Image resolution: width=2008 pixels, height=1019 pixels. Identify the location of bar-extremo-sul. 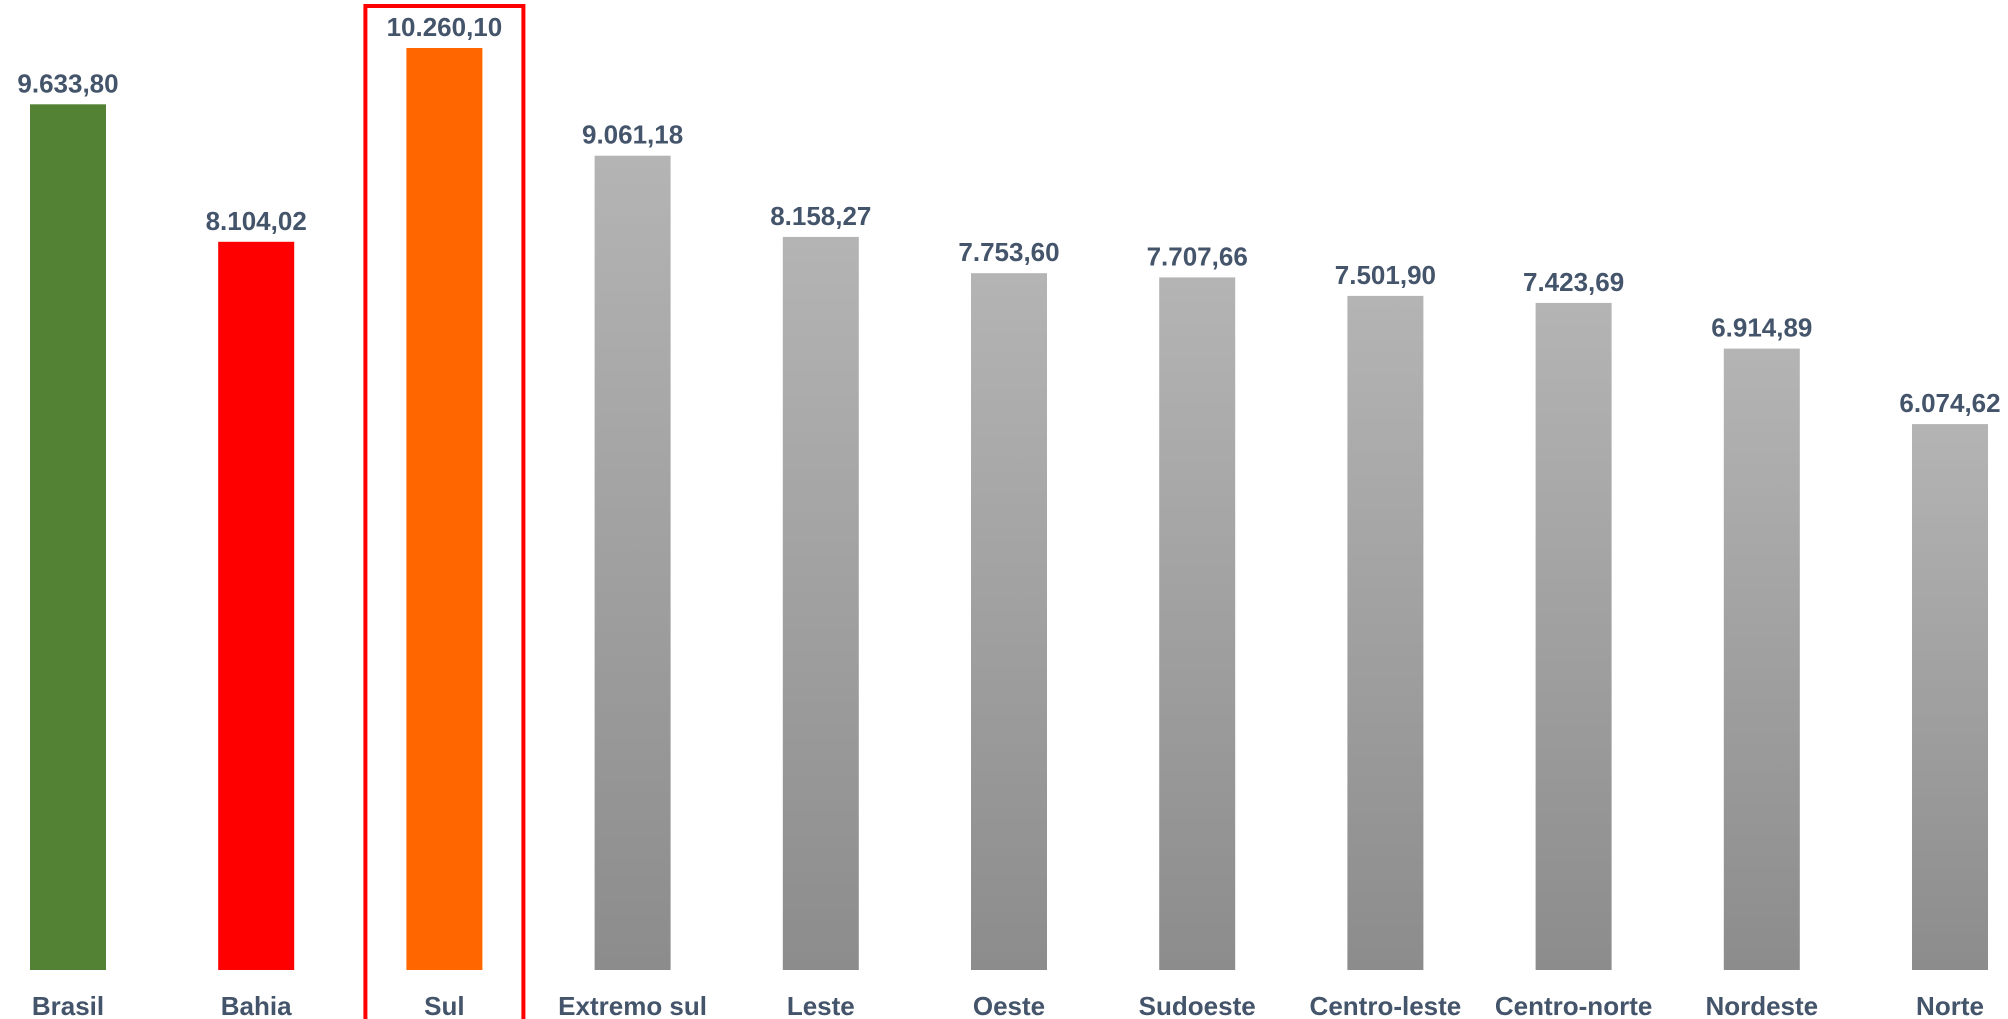
(632, 562).